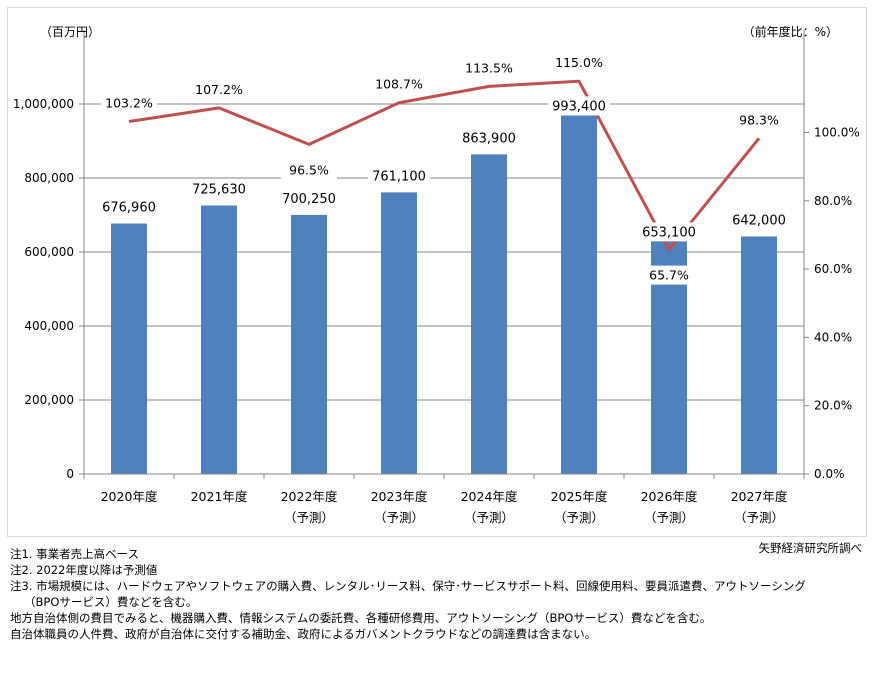 The width and height of the screenshot is (876, 695). I want to click on y-right-tick-label: 0.0%, so click(829, 474).